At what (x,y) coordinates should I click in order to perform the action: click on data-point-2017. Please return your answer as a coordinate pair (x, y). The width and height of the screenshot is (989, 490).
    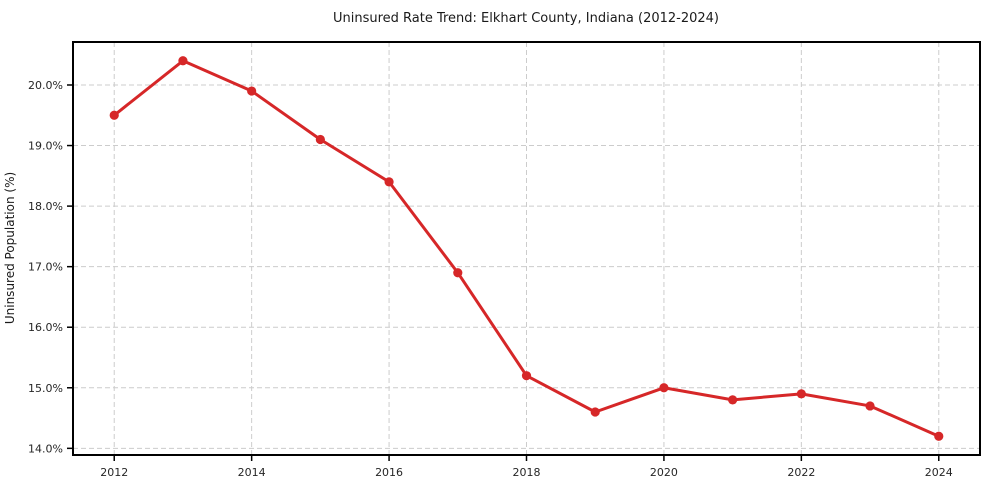
    Looking at the image, I should click on (458, 273).